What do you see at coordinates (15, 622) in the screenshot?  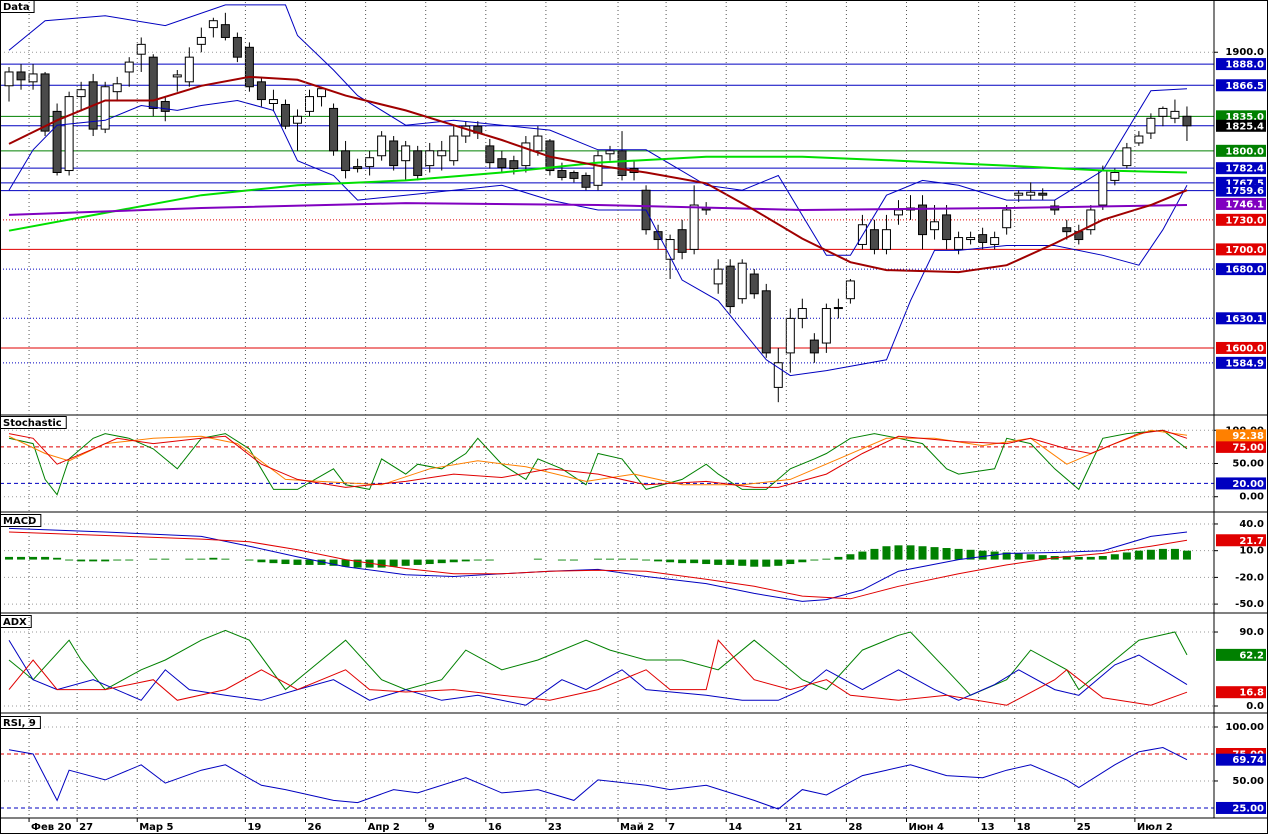 I see `panel-title: ADX` at bounding box center [15, 622].